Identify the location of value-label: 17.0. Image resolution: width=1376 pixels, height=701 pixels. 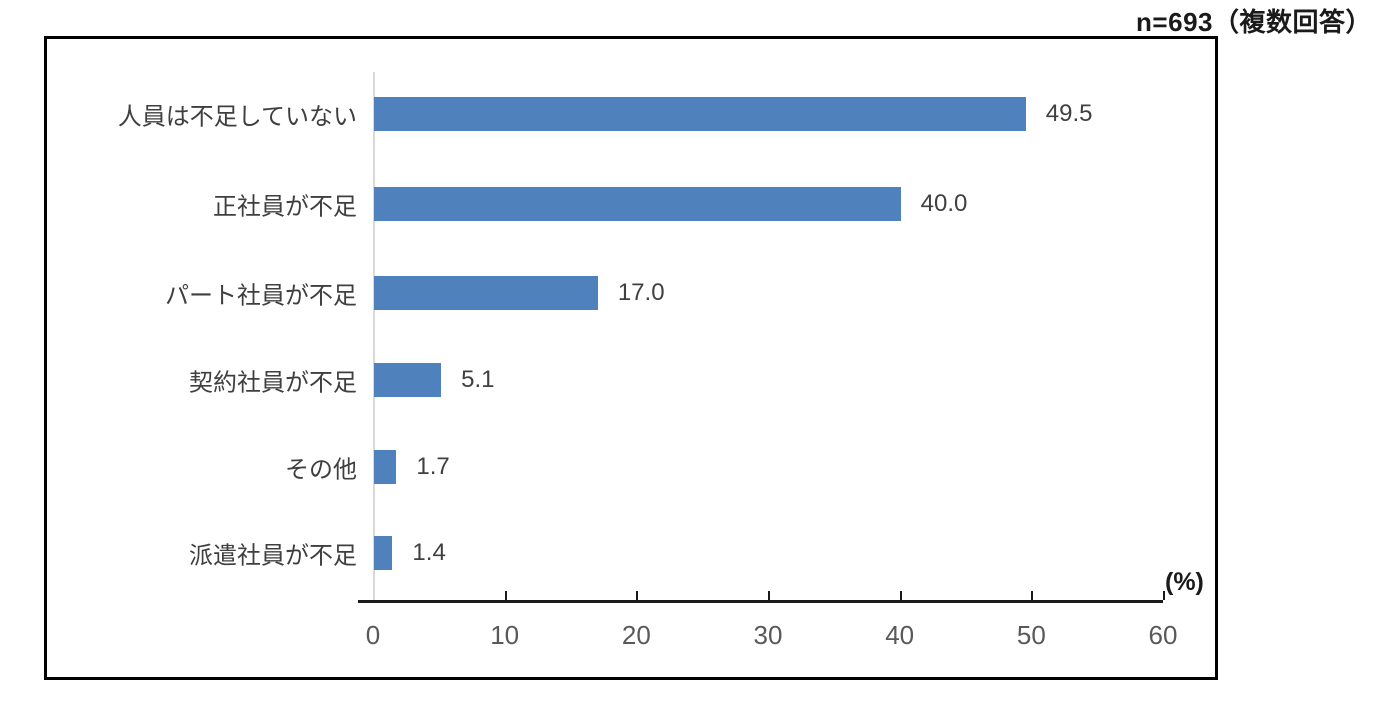
(641, 292).